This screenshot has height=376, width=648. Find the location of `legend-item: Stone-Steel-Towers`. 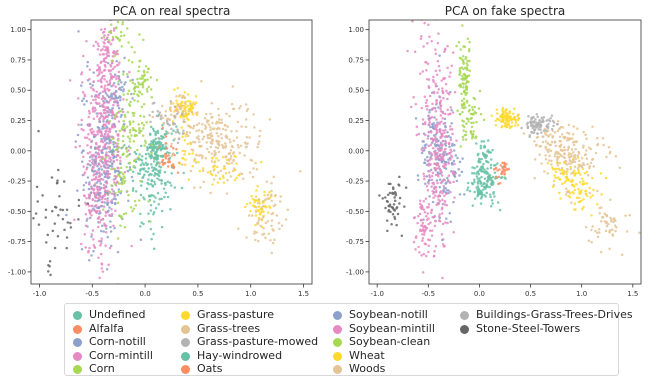

legend-item: Stone-Steel-Towers is located at coordinates (520, 329).